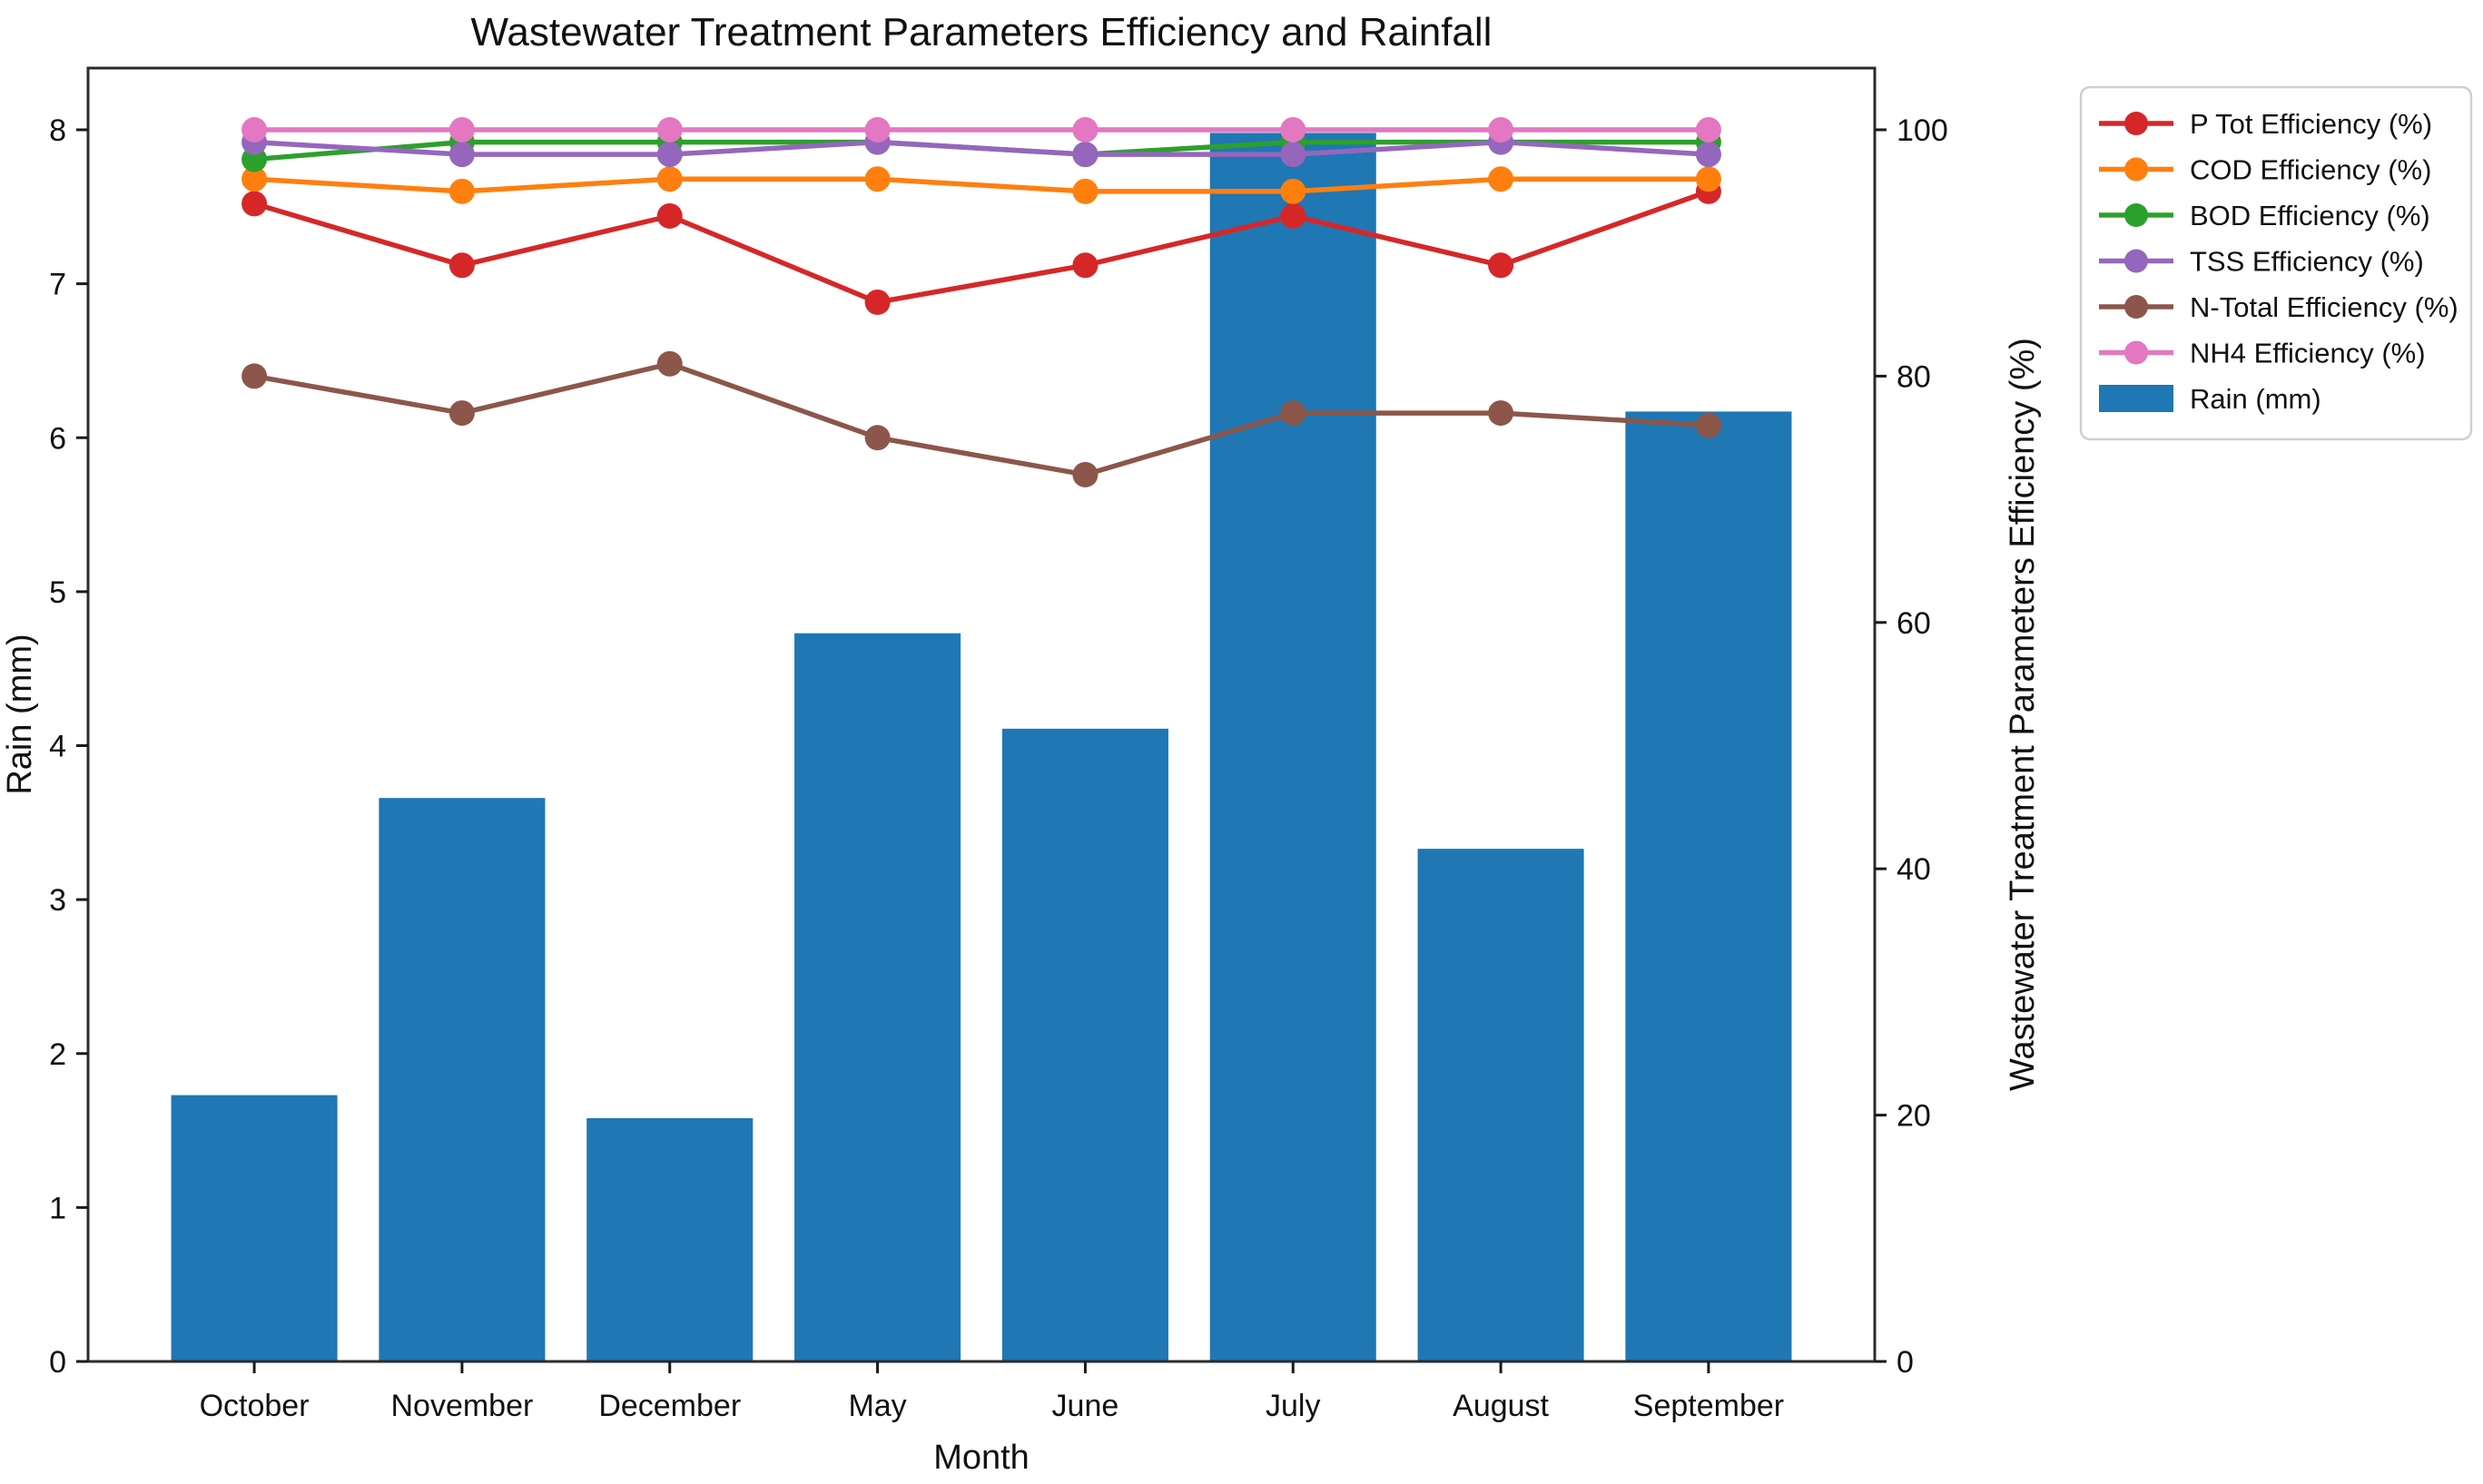  What do you see at coordinates (669, 1406) in the screenshot?
I see `x-tick-label: December` at bounding box center [669, 1406].